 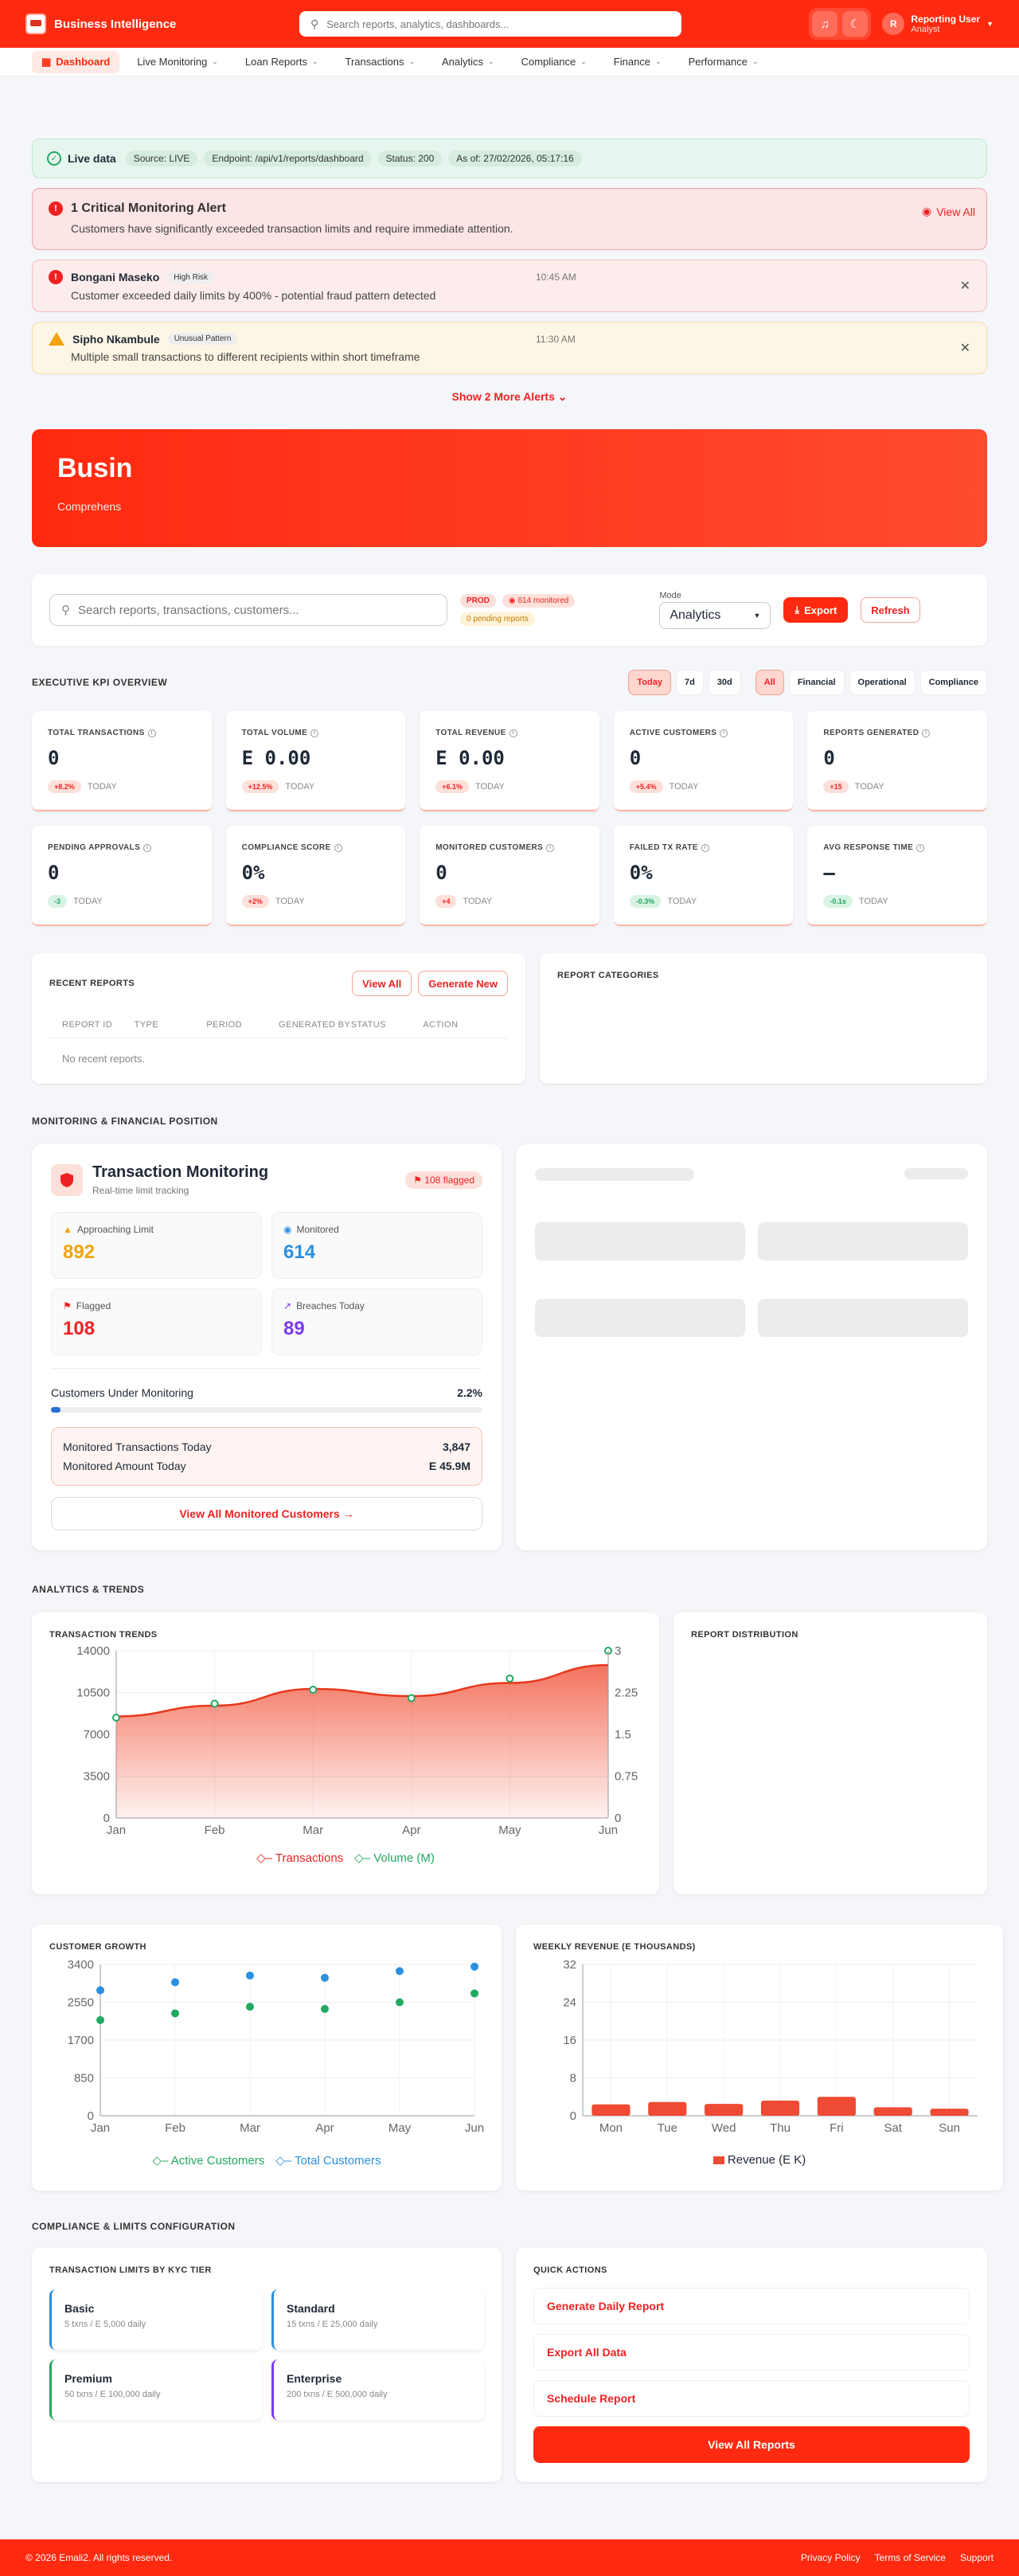 What do you see at coordinates (696, 615) in the screenshot?
I see `mode-value: Analytics` at bounding box center [696, 615].